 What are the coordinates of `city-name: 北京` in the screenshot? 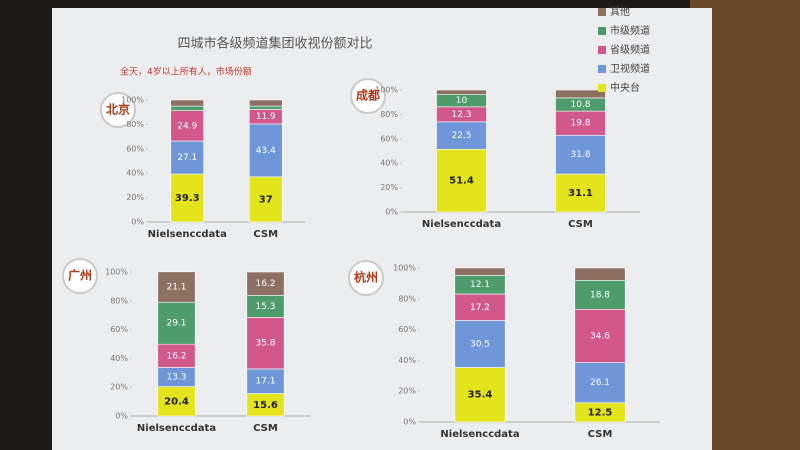 It's located at (118, 109).